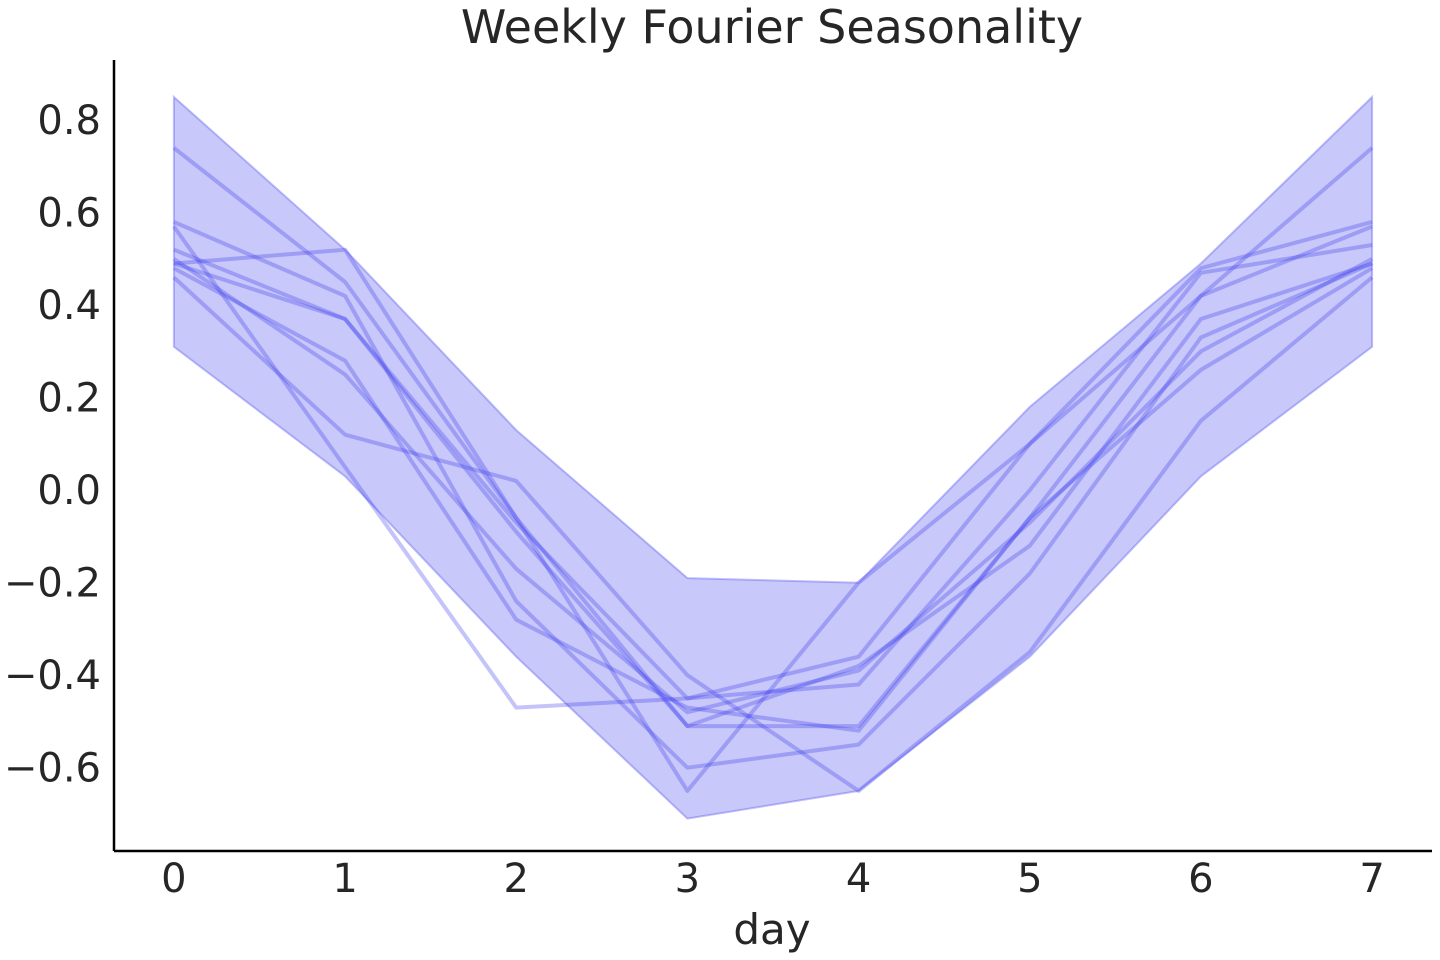  I want to click on x-tick-label: 2, so click(515, 879).